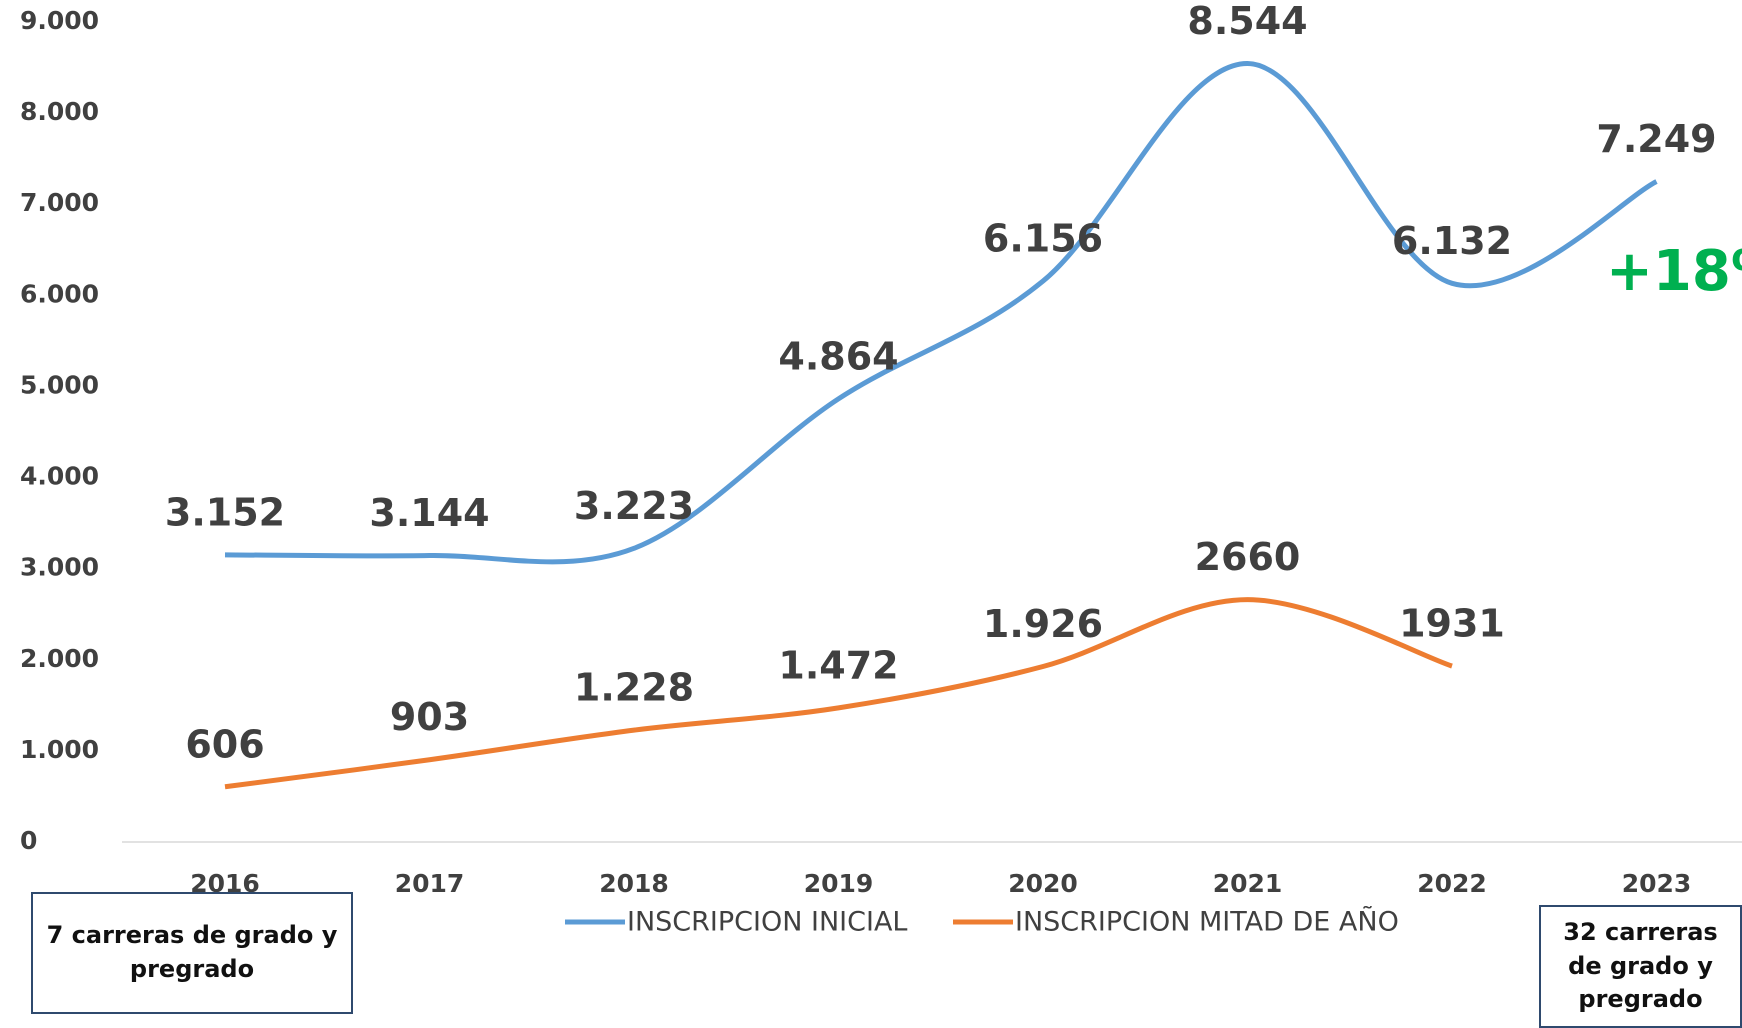 Image resolution: width=1742 pixels, height=1028 pixels. I want to click on data-label: 3.144, so click(429, 513).